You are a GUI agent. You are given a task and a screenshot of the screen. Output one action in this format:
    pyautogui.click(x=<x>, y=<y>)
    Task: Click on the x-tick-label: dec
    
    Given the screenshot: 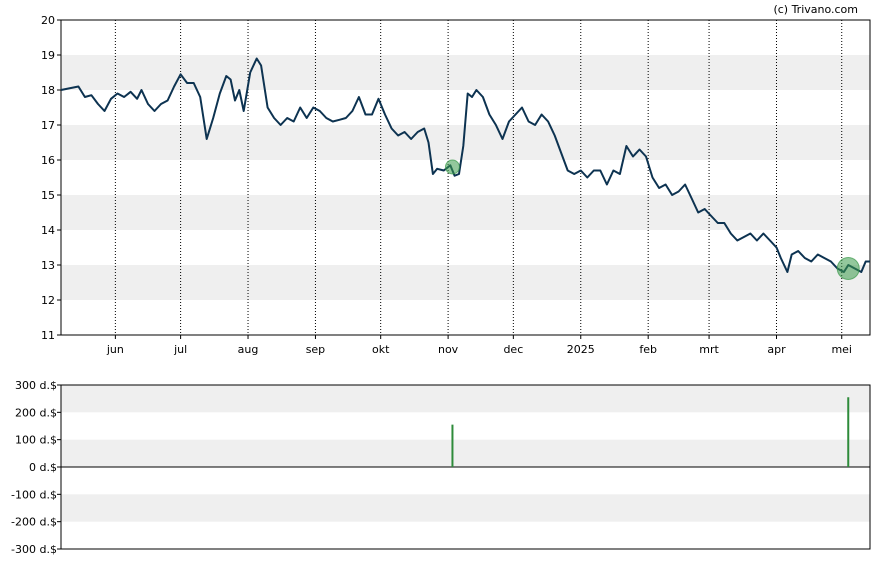 What is the action you would take?
    pyautogui.click(x=513, y=349)
    